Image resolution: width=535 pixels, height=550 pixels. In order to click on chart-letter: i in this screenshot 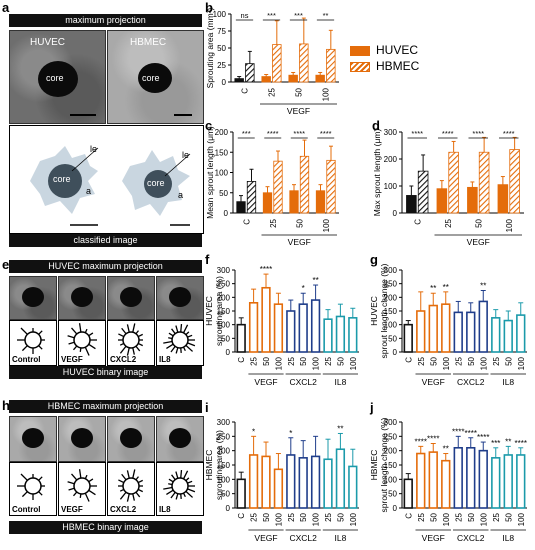, I will do `click(207, 407)`.